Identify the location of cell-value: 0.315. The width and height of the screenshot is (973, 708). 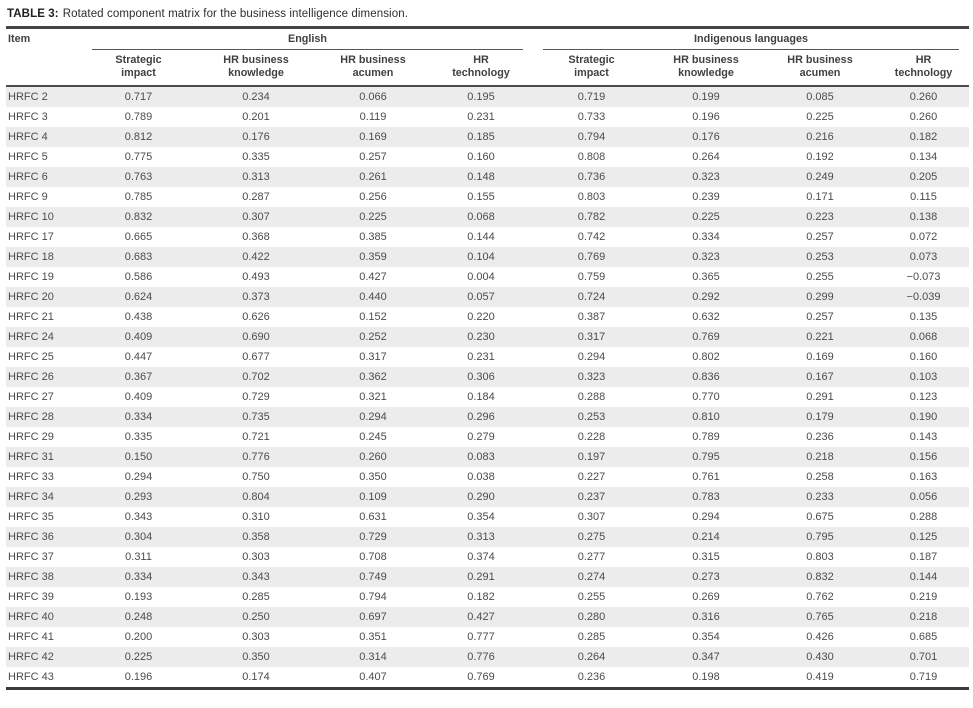
(706, 557).